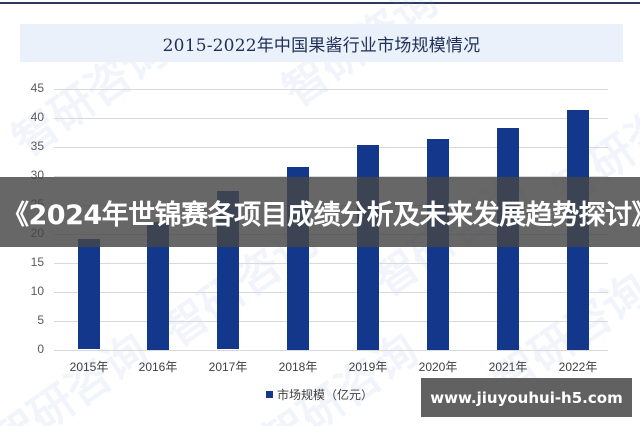 The width and height of the screenshot is (640, 426). I want to click on chart-title: 2015-2022年中国果酱行业市场规模情况, so click(321, 45).